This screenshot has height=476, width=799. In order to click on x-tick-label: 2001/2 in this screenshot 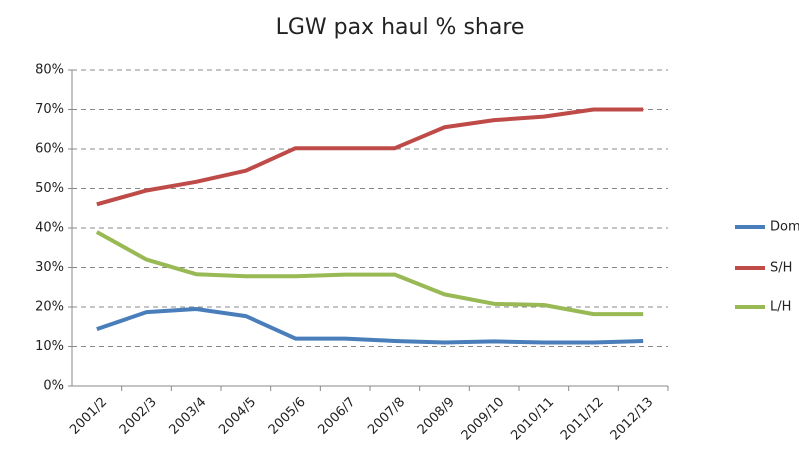, I will do `click(88, 416)`.